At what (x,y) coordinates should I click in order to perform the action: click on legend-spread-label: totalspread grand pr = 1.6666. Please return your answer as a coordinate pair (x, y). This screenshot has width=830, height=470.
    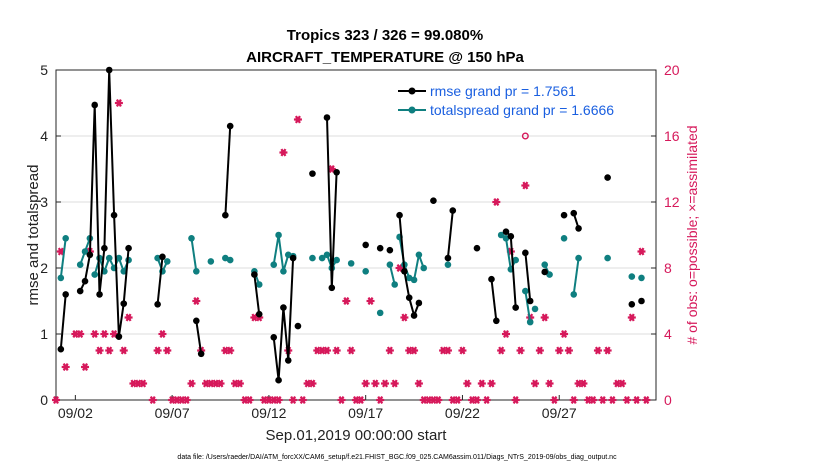
    Looking at the image, I should click on (522, 110).